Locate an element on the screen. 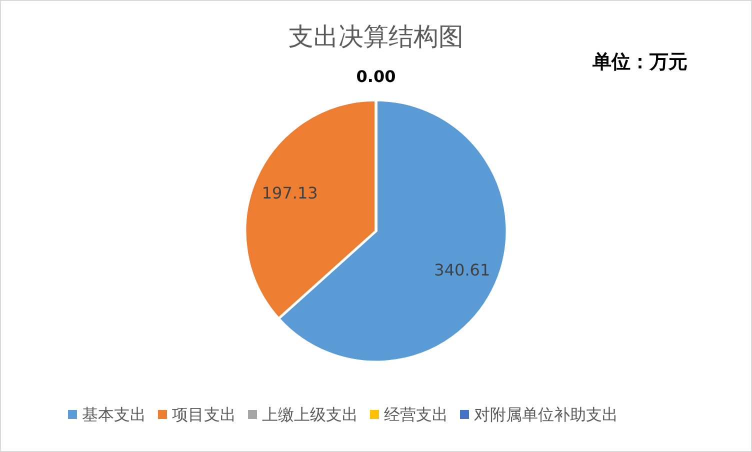 This screenshot has height=452, width=752. chart-title: 支出决算结构图 is located at coordinates (376, 36).